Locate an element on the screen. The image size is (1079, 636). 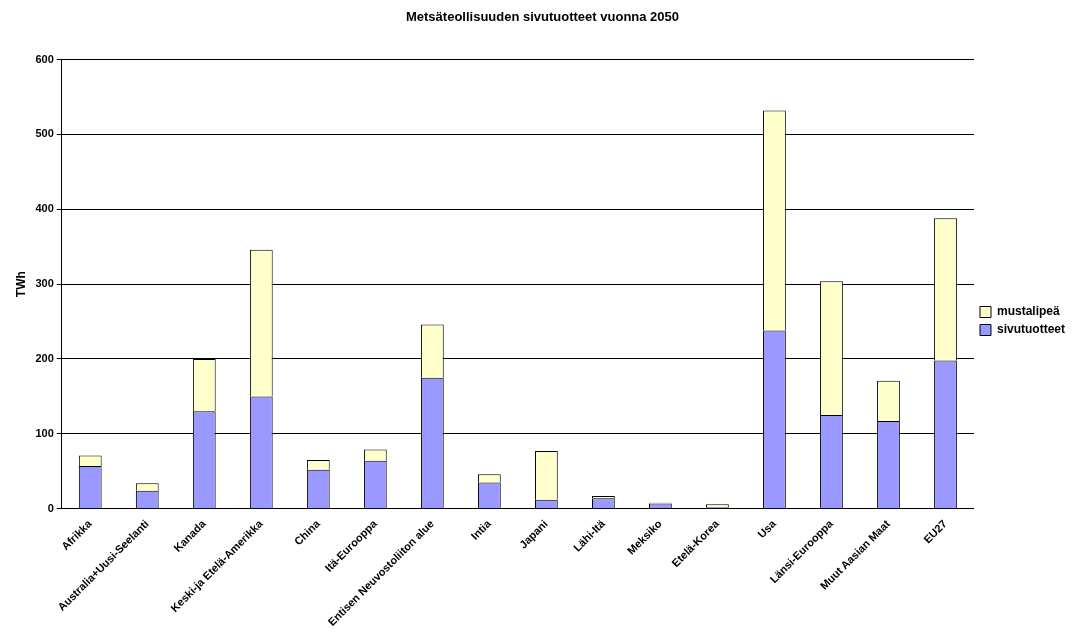
y-tick-label: 500 is located at coordinates (44, 133).